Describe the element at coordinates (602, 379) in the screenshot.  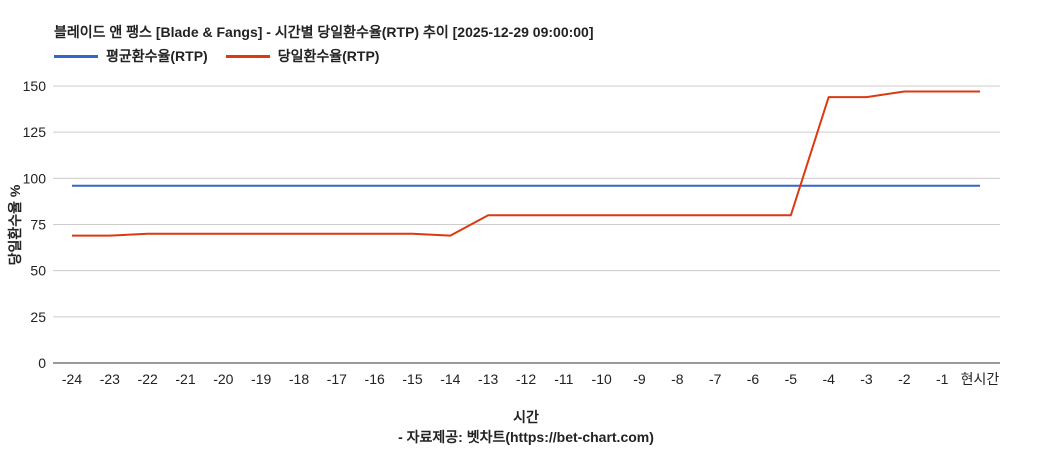
I see `x-tick-label: -10` at that location.